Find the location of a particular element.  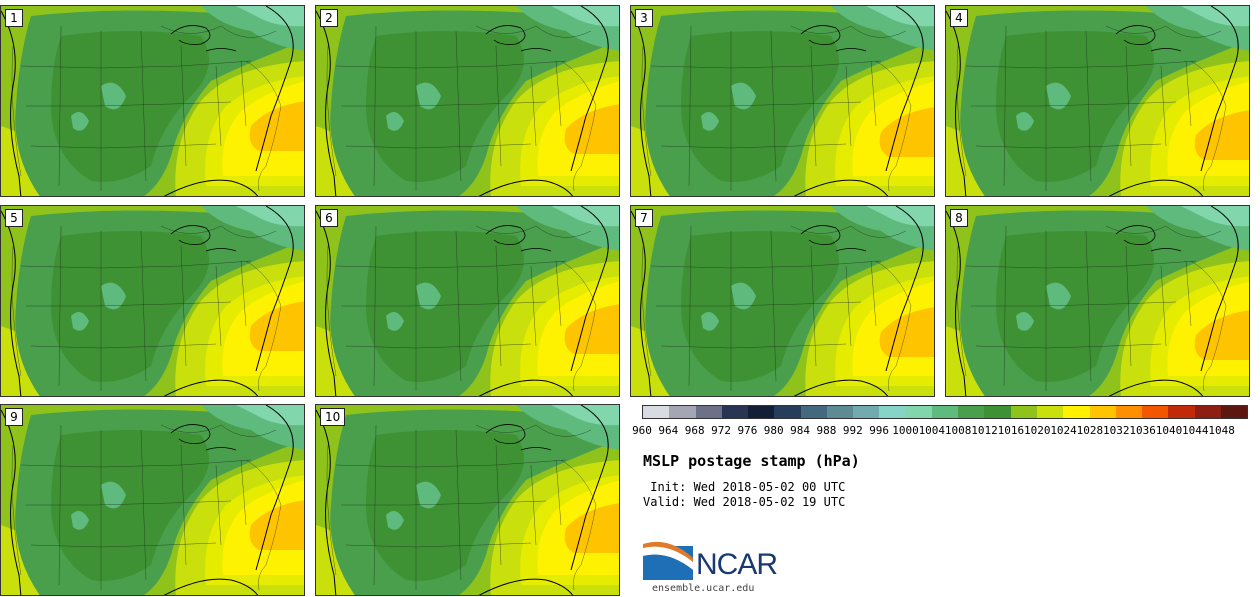

colorbar-tick-label: 984 is located at coordinates (800, 430).